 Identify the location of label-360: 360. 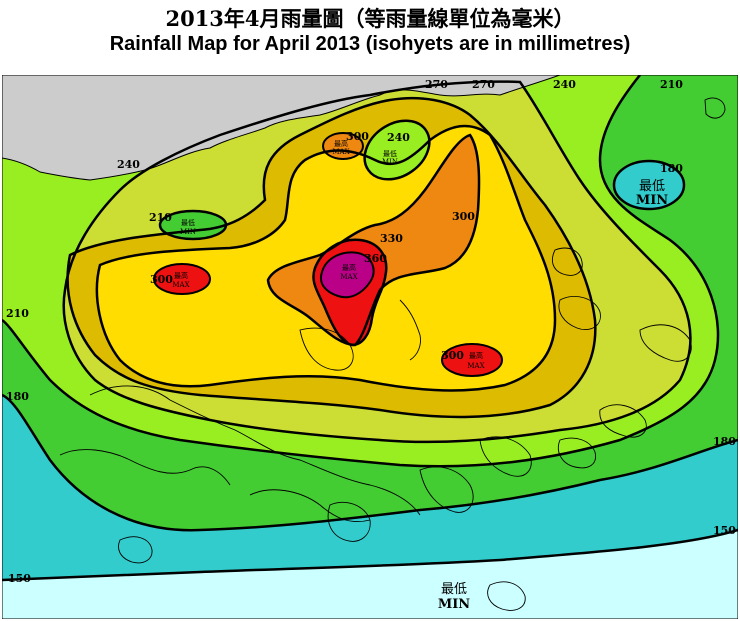
(375, 258).